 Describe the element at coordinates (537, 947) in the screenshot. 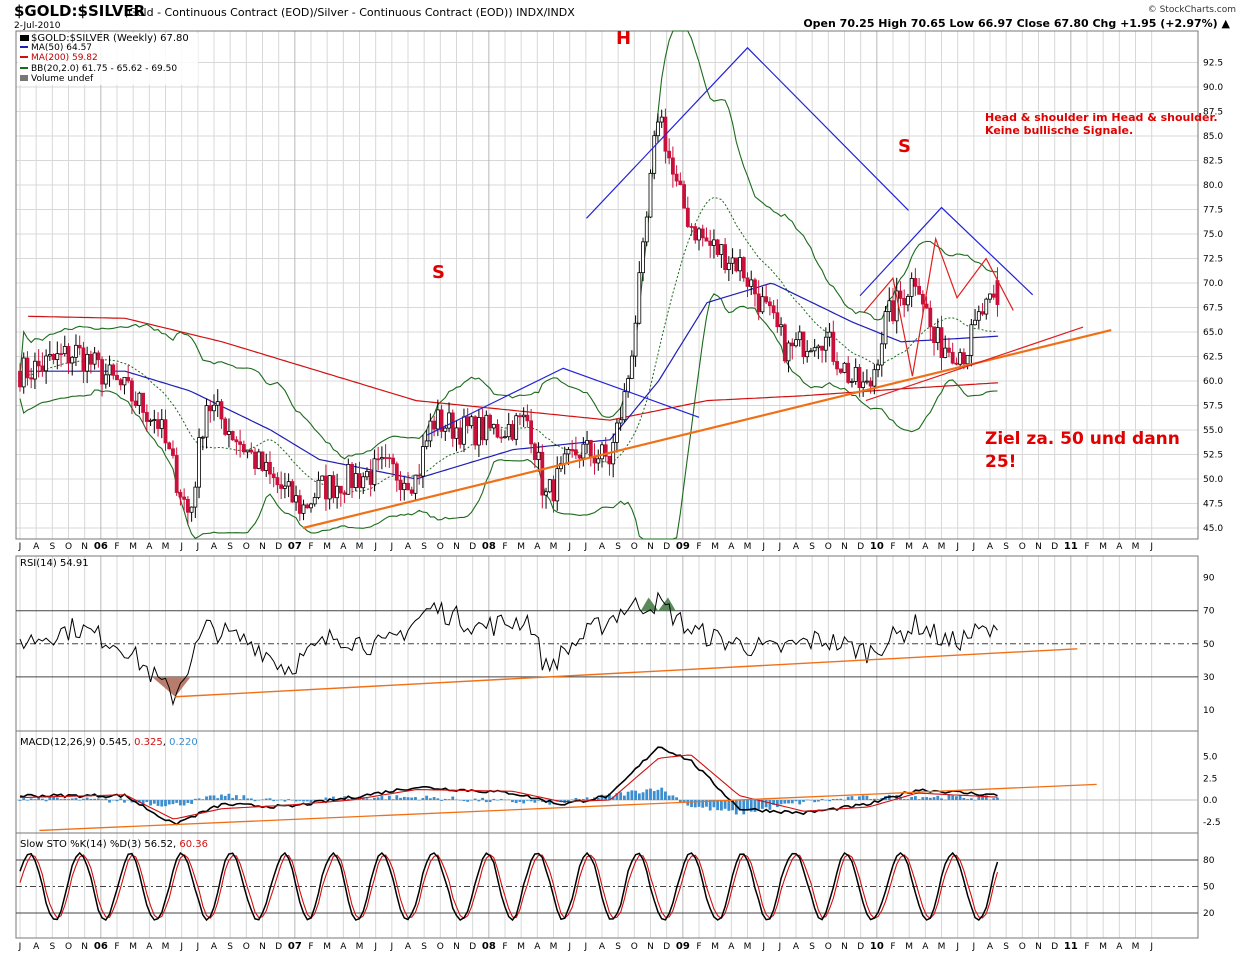

I see `month-axis-label: A` at that location.